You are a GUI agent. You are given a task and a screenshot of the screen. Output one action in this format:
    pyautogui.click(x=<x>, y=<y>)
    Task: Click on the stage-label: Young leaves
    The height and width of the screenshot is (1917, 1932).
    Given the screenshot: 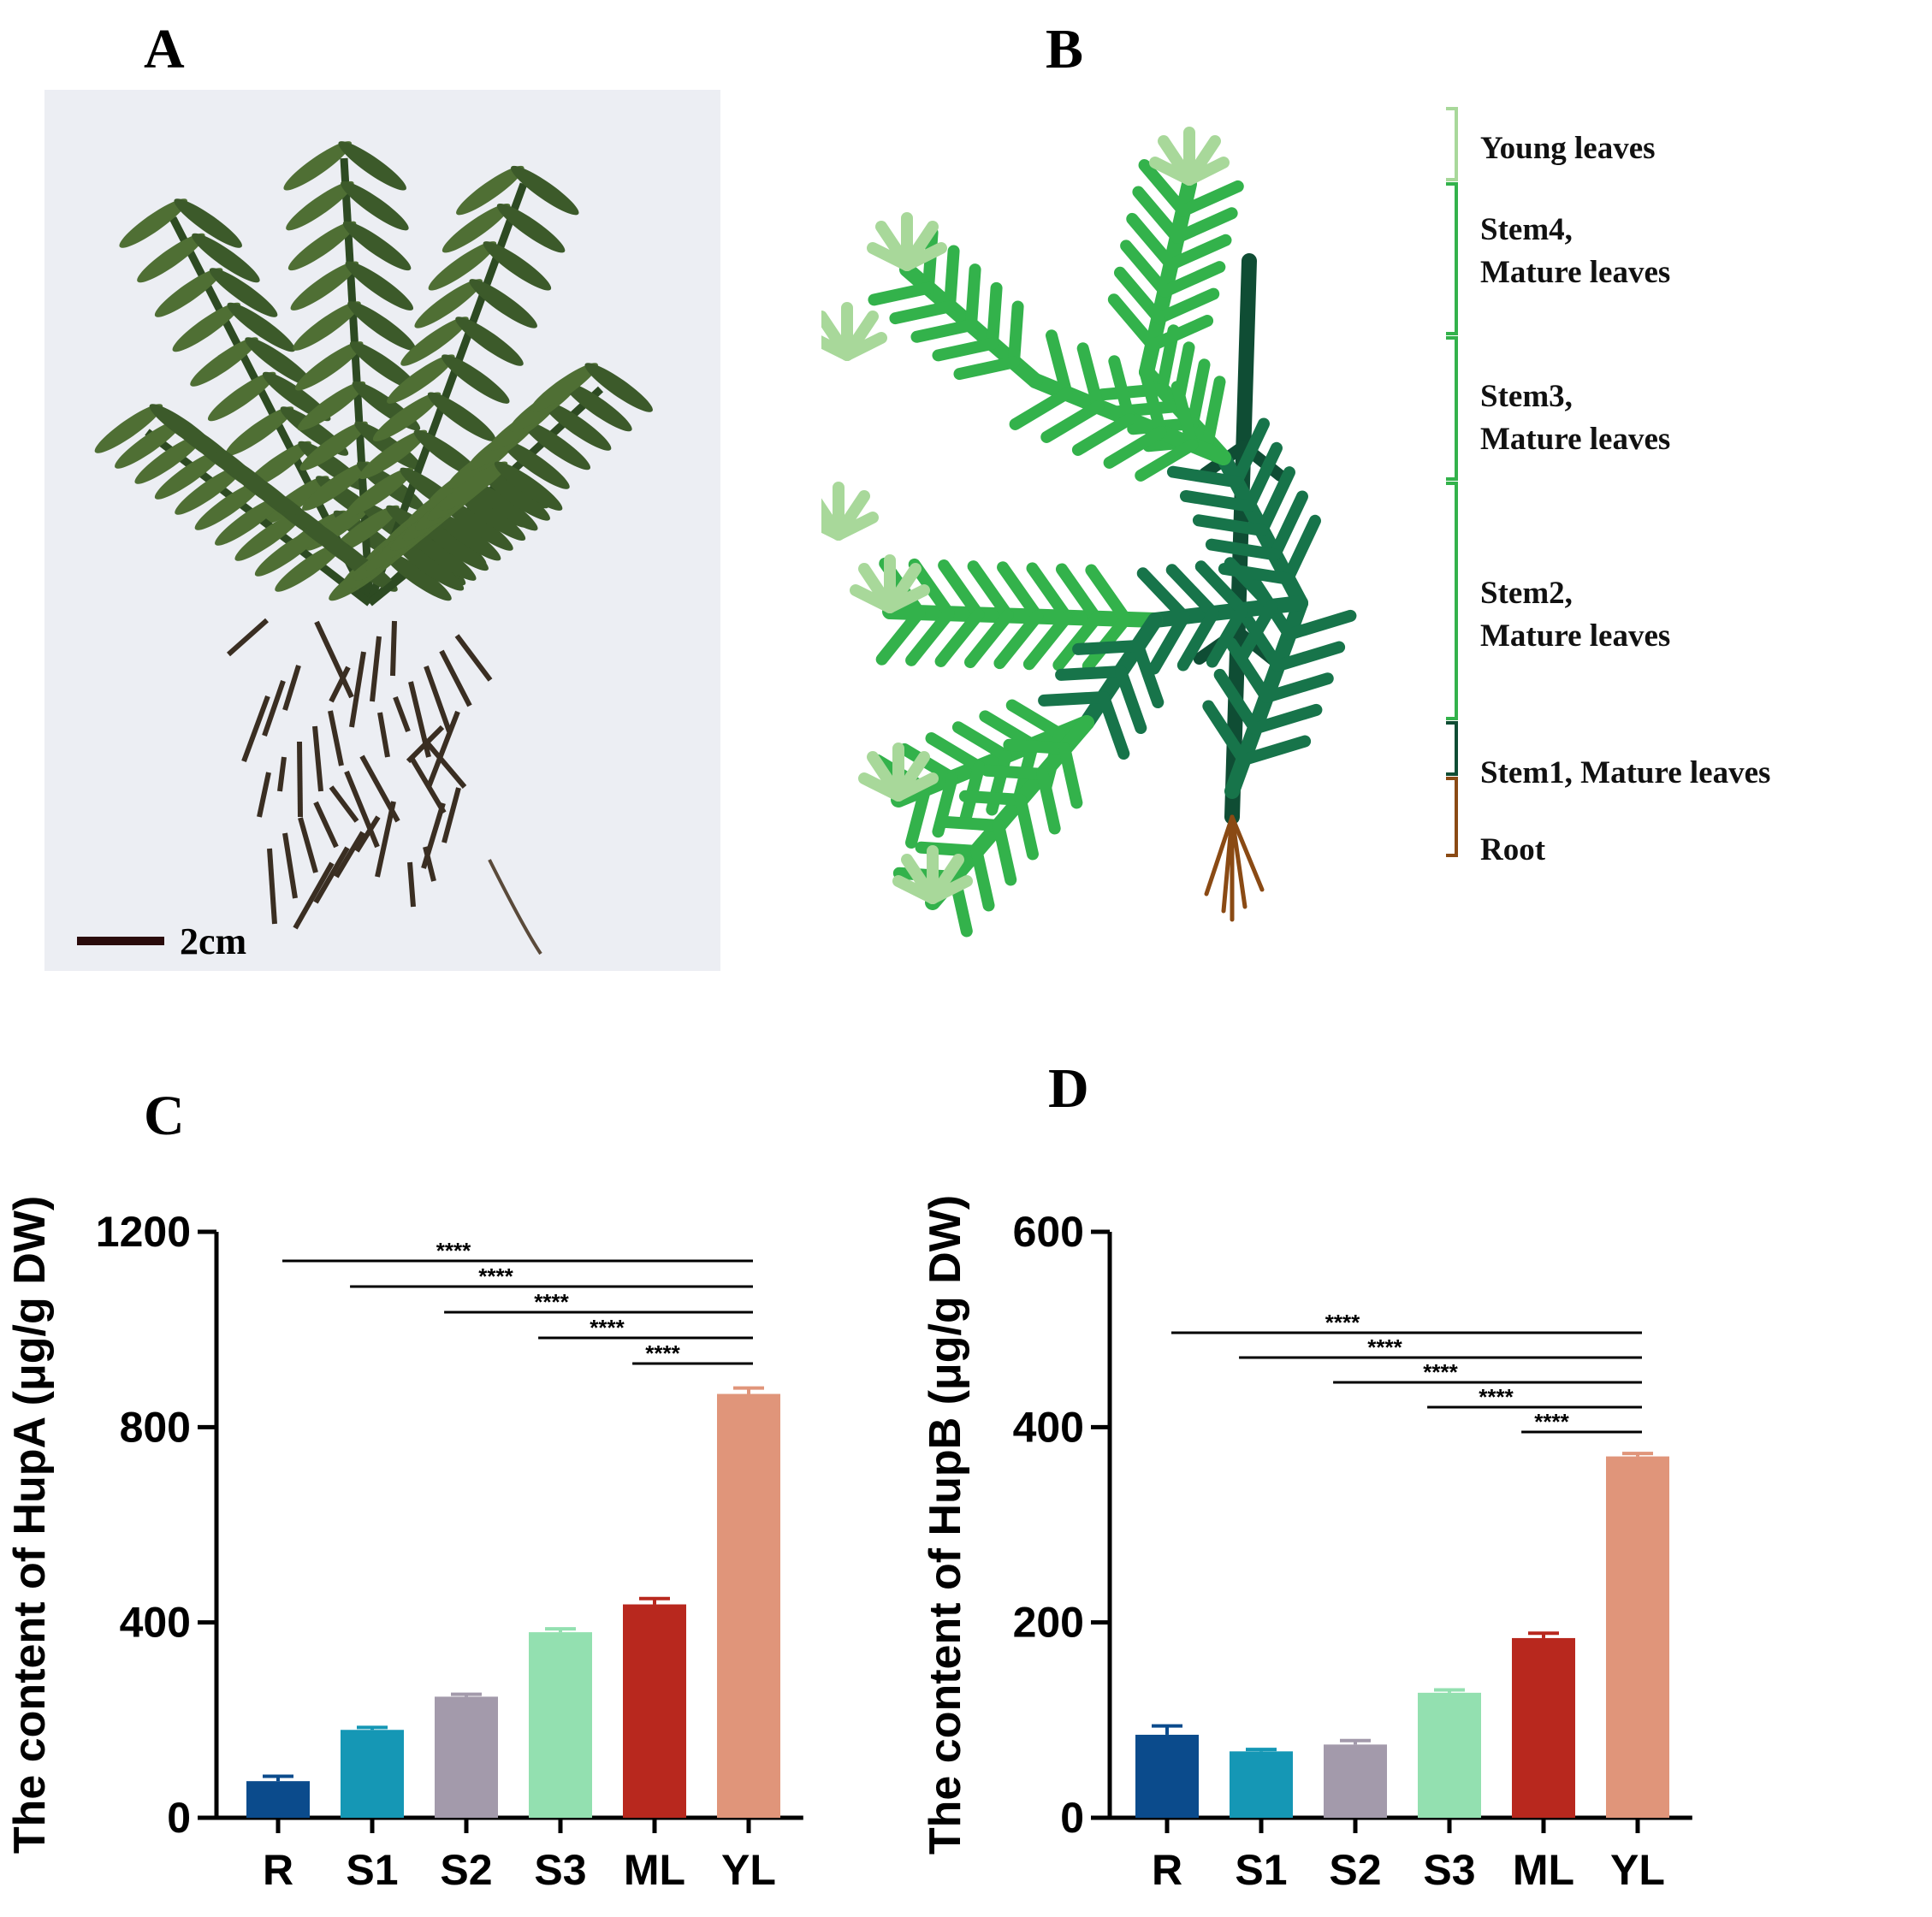 What is the action you would take?
    pyautogui.click(x=1568, y=148)
    